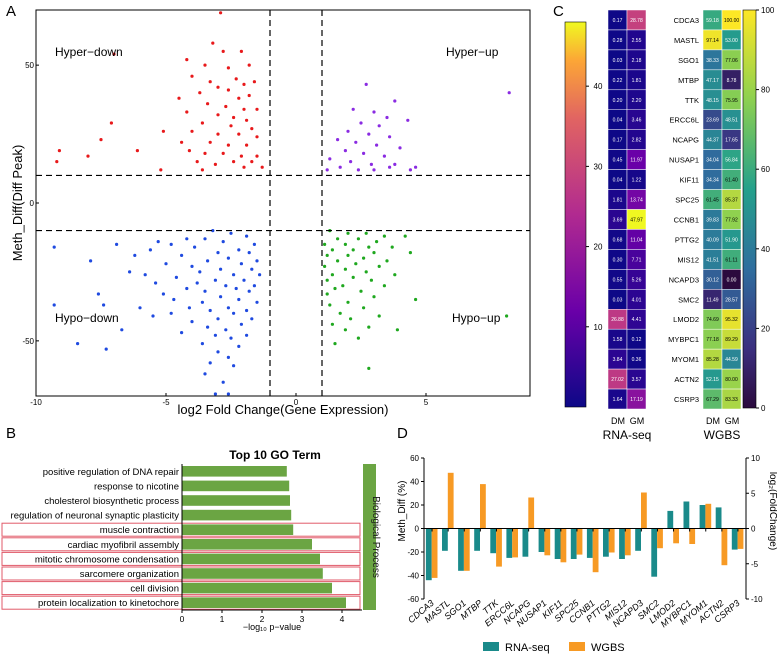 Image resolution: width=777 pixels, height=659 pixels. What do you see at coordinates (637, 121) in the screenshot?
I see `heatmap-cell-value: 3.46` at bounding box center [637, 121].